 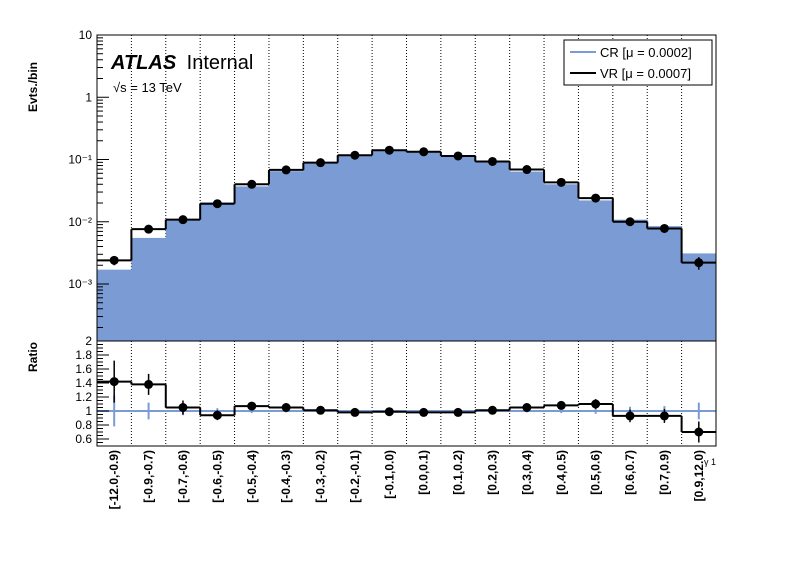 I want to click on x-category-label: [0.2,0.3), so click(x=492, y=472).